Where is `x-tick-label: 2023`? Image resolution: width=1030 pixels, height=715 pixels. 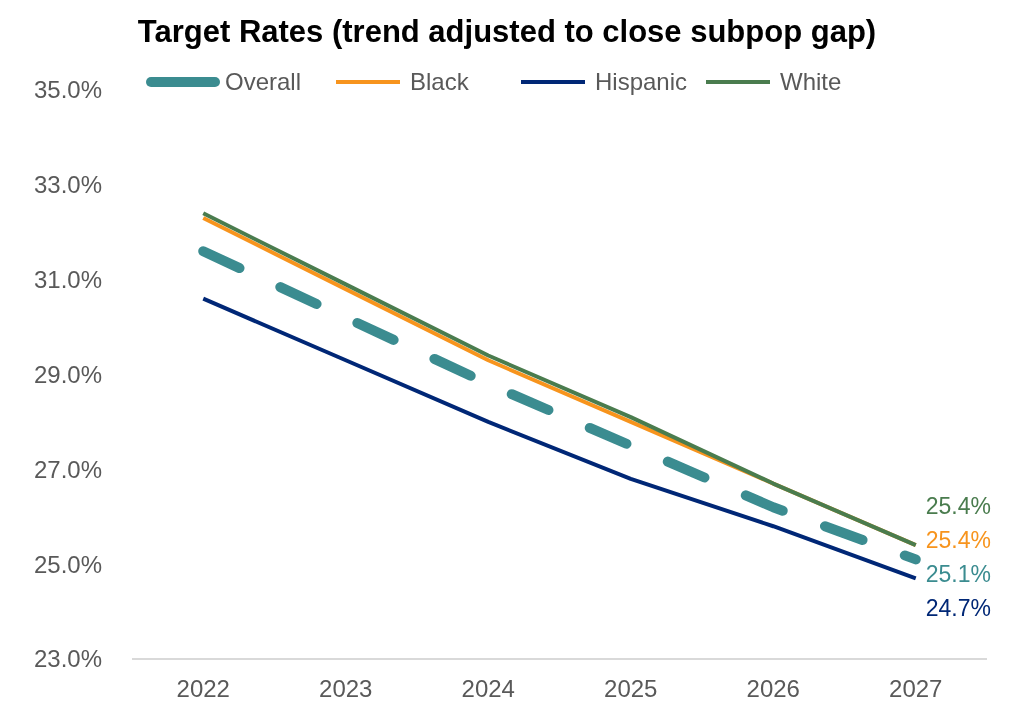 x-tick-label: 2023 is located at coordinates (346, 688).